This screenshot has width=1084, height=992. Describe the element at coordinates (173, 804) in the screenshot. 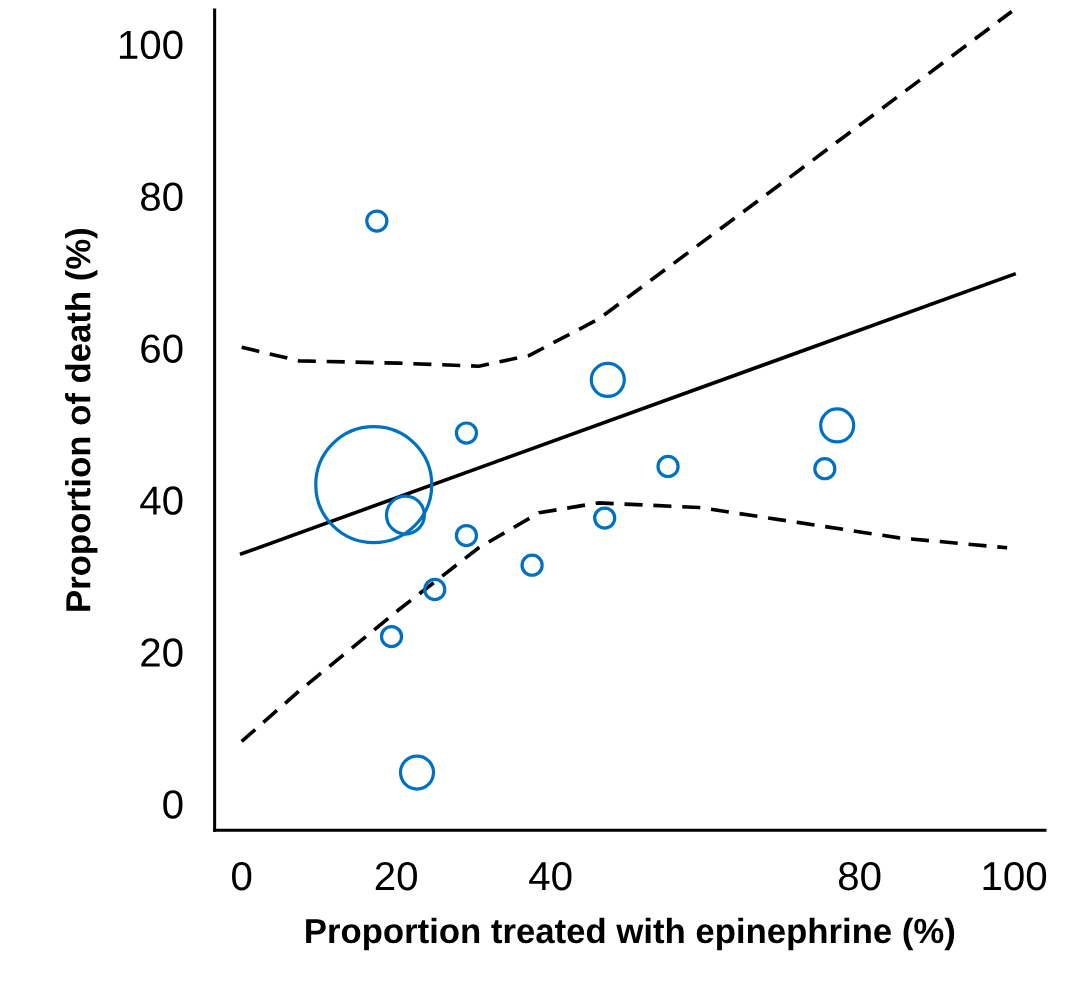

I see `y-tick-label: 0` at that location.